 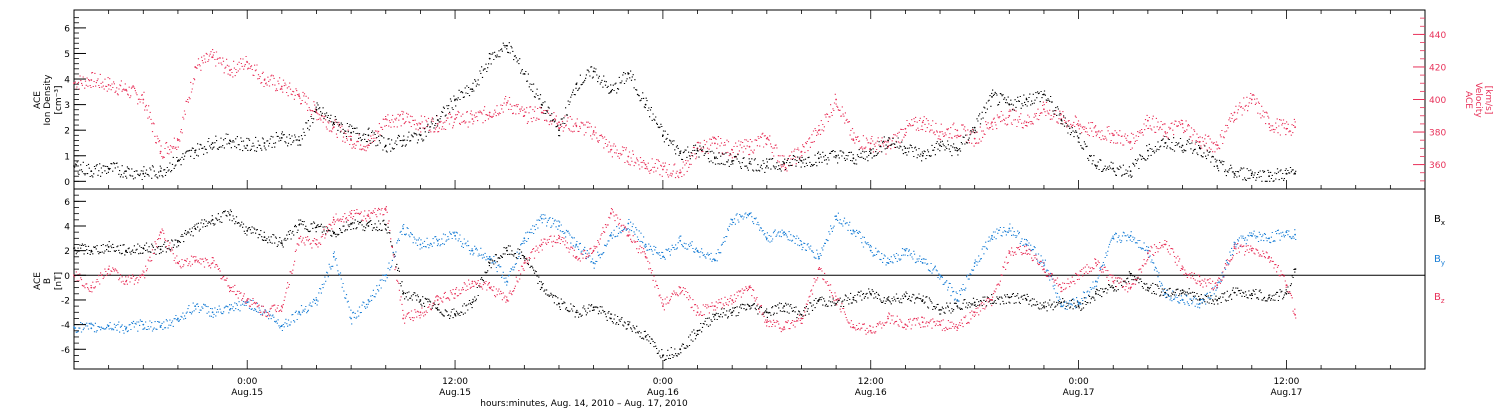 What do you see at coordinates (1437, 134) in the screenshot?
I see `velocity-tick-label-1: 380` at bounding box center [1437, 134].